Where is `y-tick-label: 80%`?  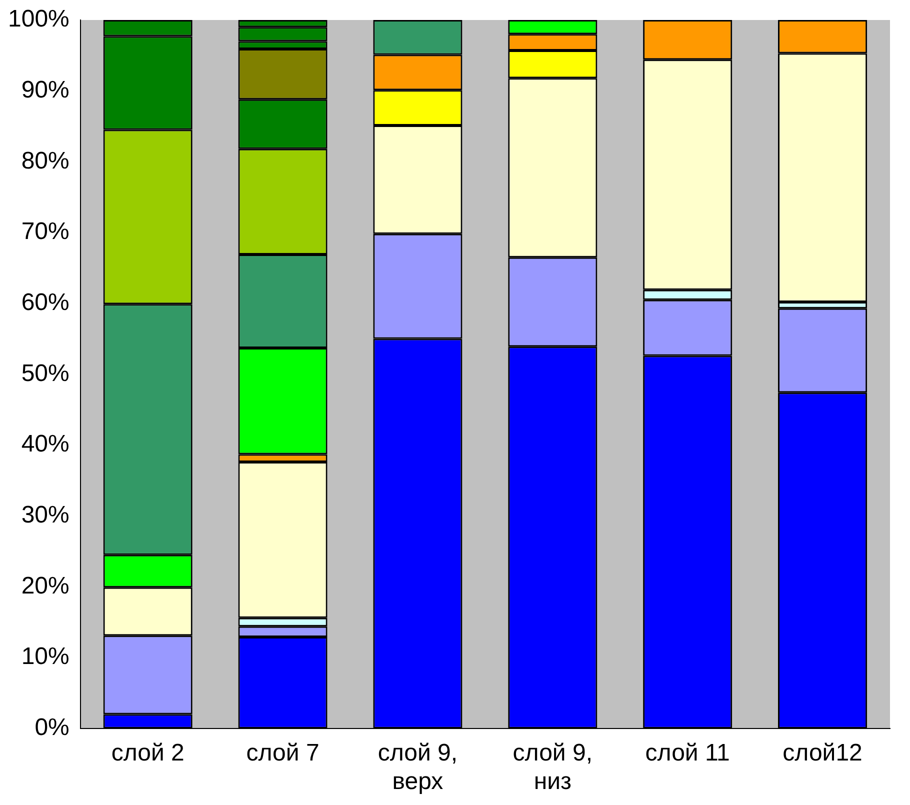 y-tick-label: 80% is located at coordinates (45, 160).